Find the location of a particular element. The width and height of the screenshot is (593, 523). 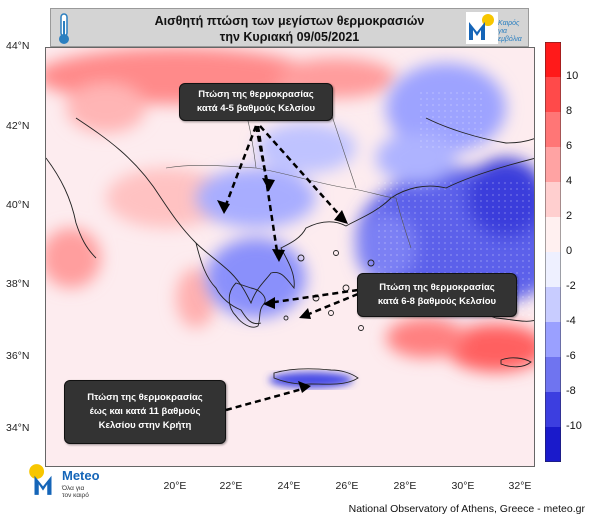

lat-label-44: 44°N is located at coordinates (18, 46).